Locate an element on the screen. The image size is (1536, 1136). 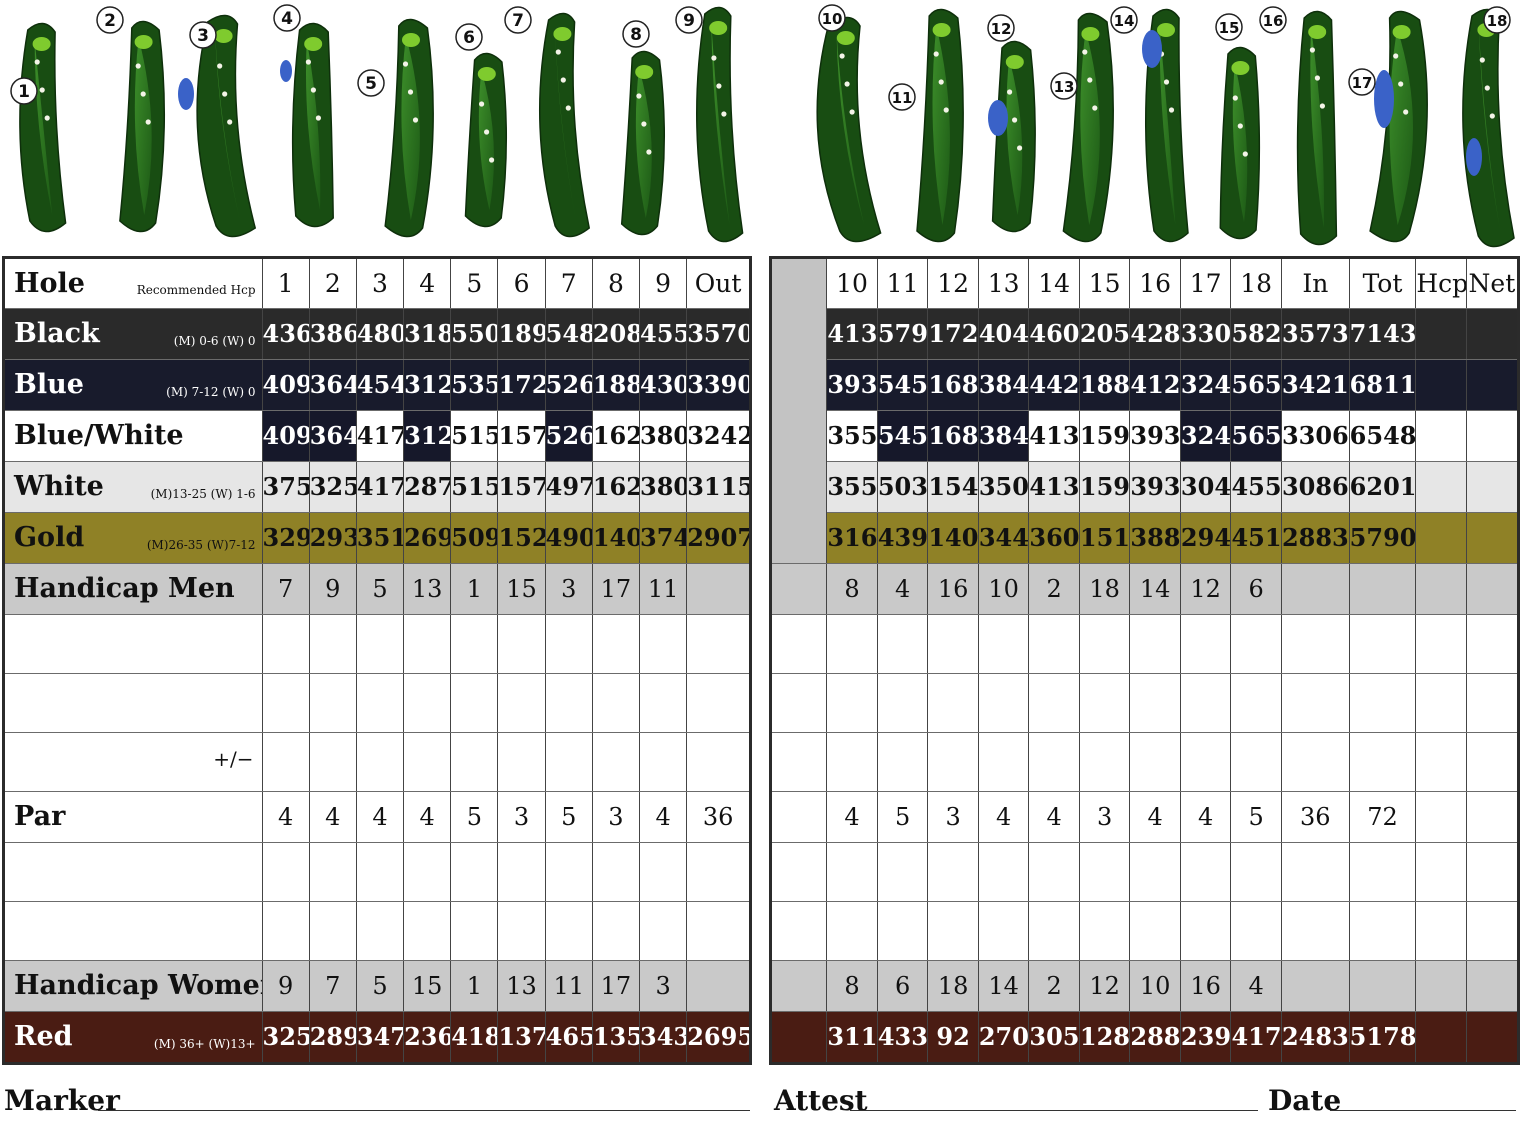
score-cell: Net is located at coordinates (1491, 284).